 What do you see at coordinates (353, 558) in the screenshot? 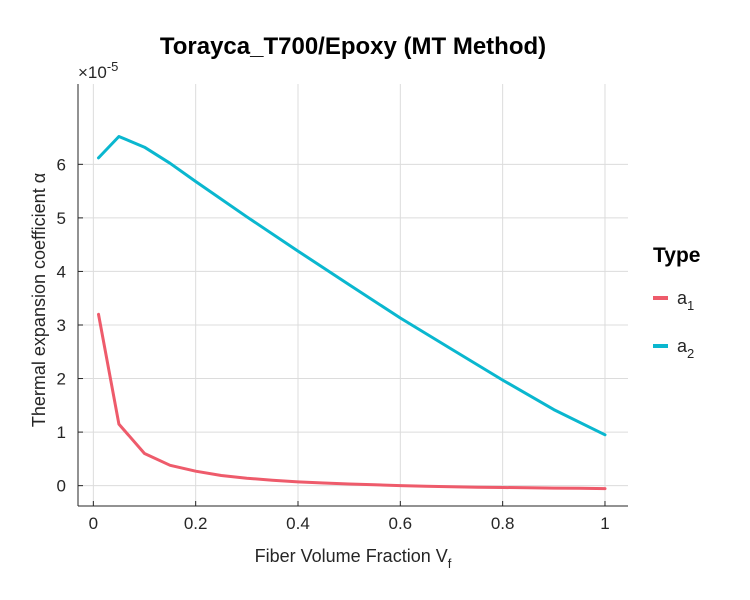
I see `x-axis-label: Fiber Volume Fraction Vf` at bounding box center [353, 558].